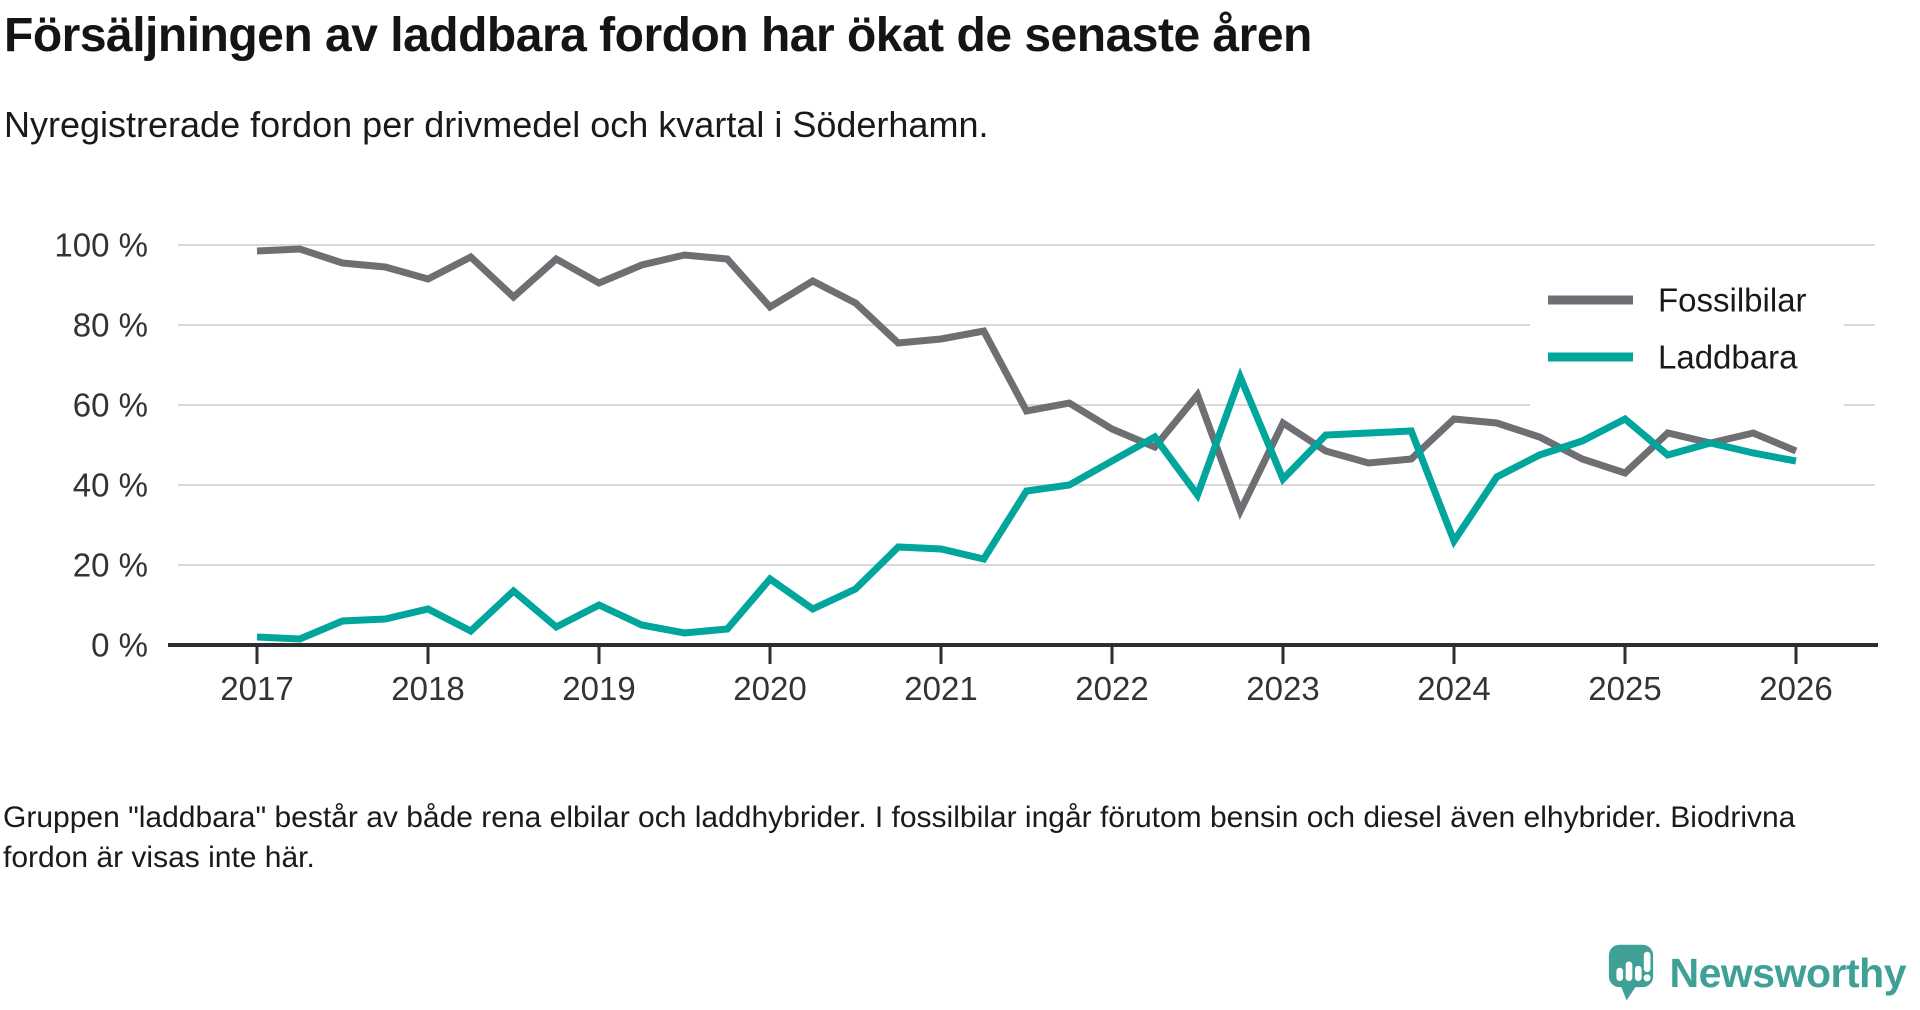  I want to click on newsworthy-logo-icon, so click(1630, 972).